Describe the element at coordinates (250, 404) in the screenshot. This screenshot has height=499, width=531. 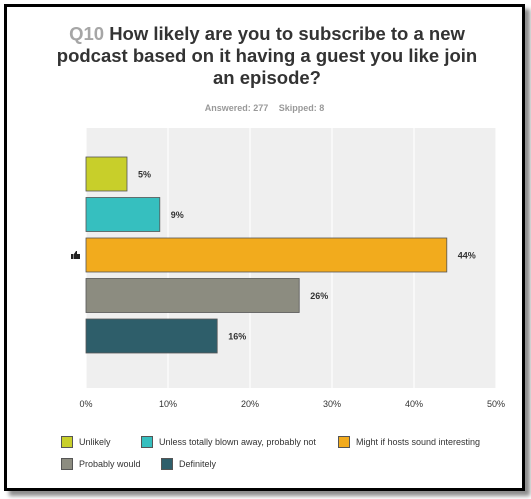
I see `x-tick-label: 20%` at that location.